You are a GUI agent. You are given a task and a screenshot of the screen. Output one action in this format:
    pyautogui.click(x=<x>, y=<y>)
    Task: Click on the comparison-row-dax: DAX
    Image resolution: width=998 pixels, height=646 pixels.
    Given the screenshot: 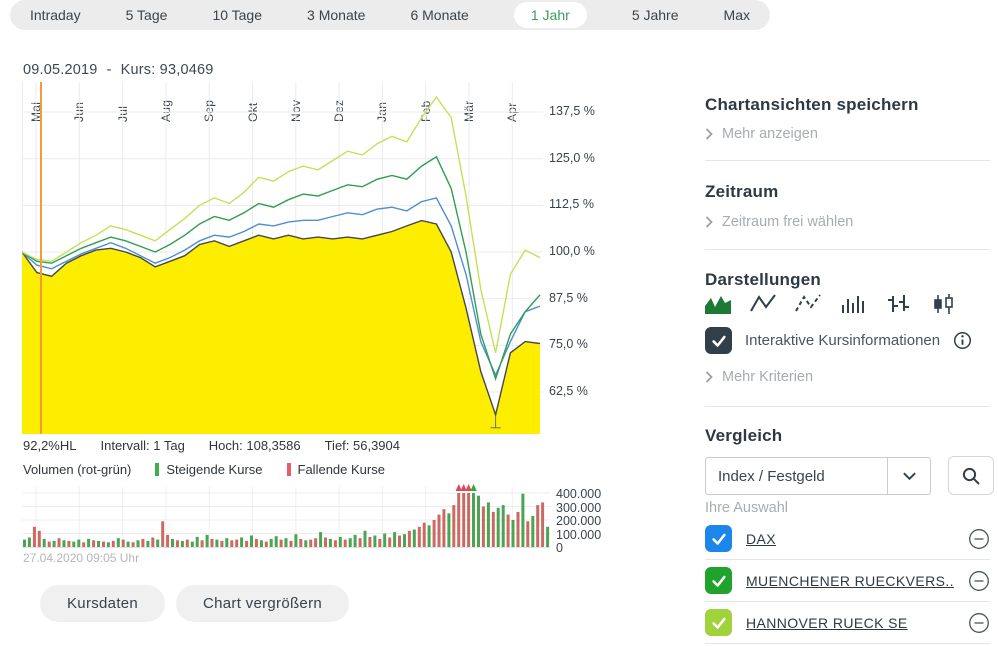 What is the action you would take?
    pyautogui.click(x=847, y=539)
    